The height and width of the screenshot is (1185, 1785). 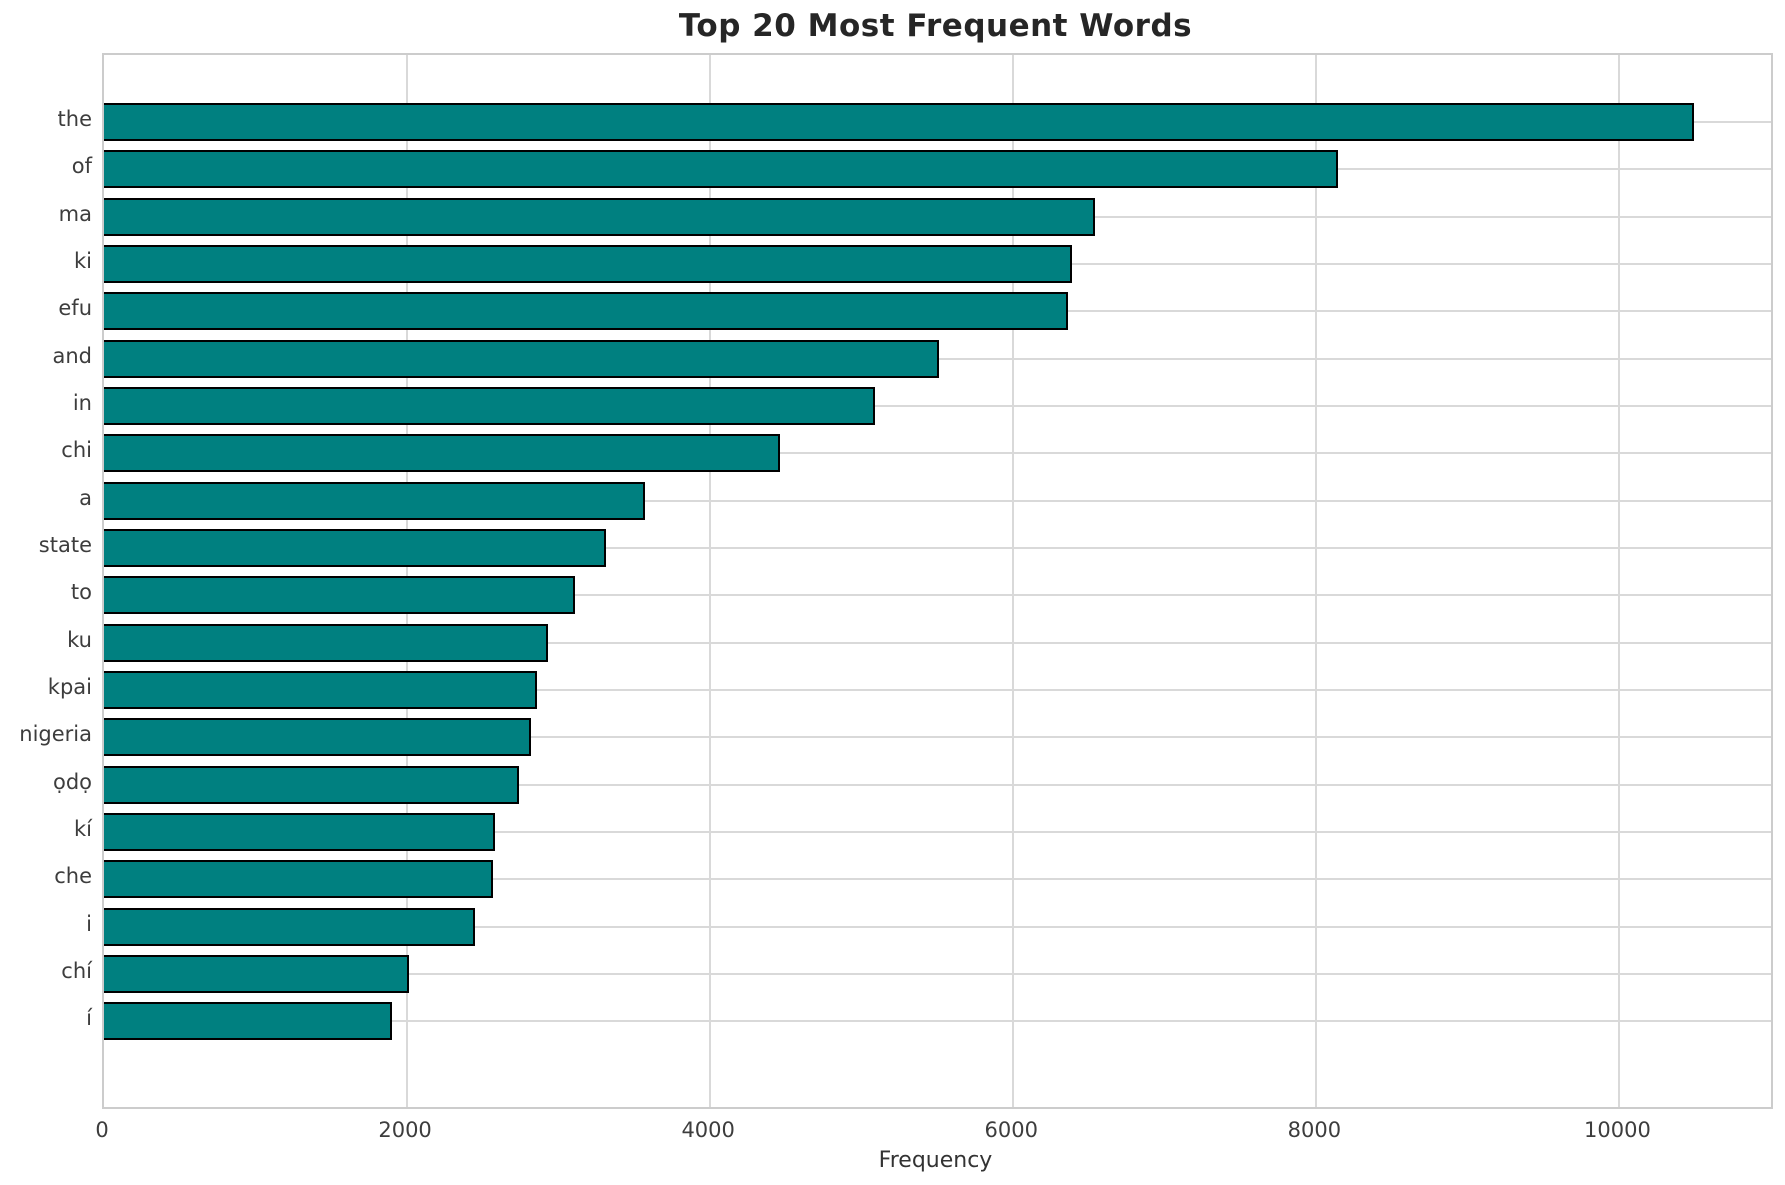 I want to click on bar-of, so click(x=721, y=169).